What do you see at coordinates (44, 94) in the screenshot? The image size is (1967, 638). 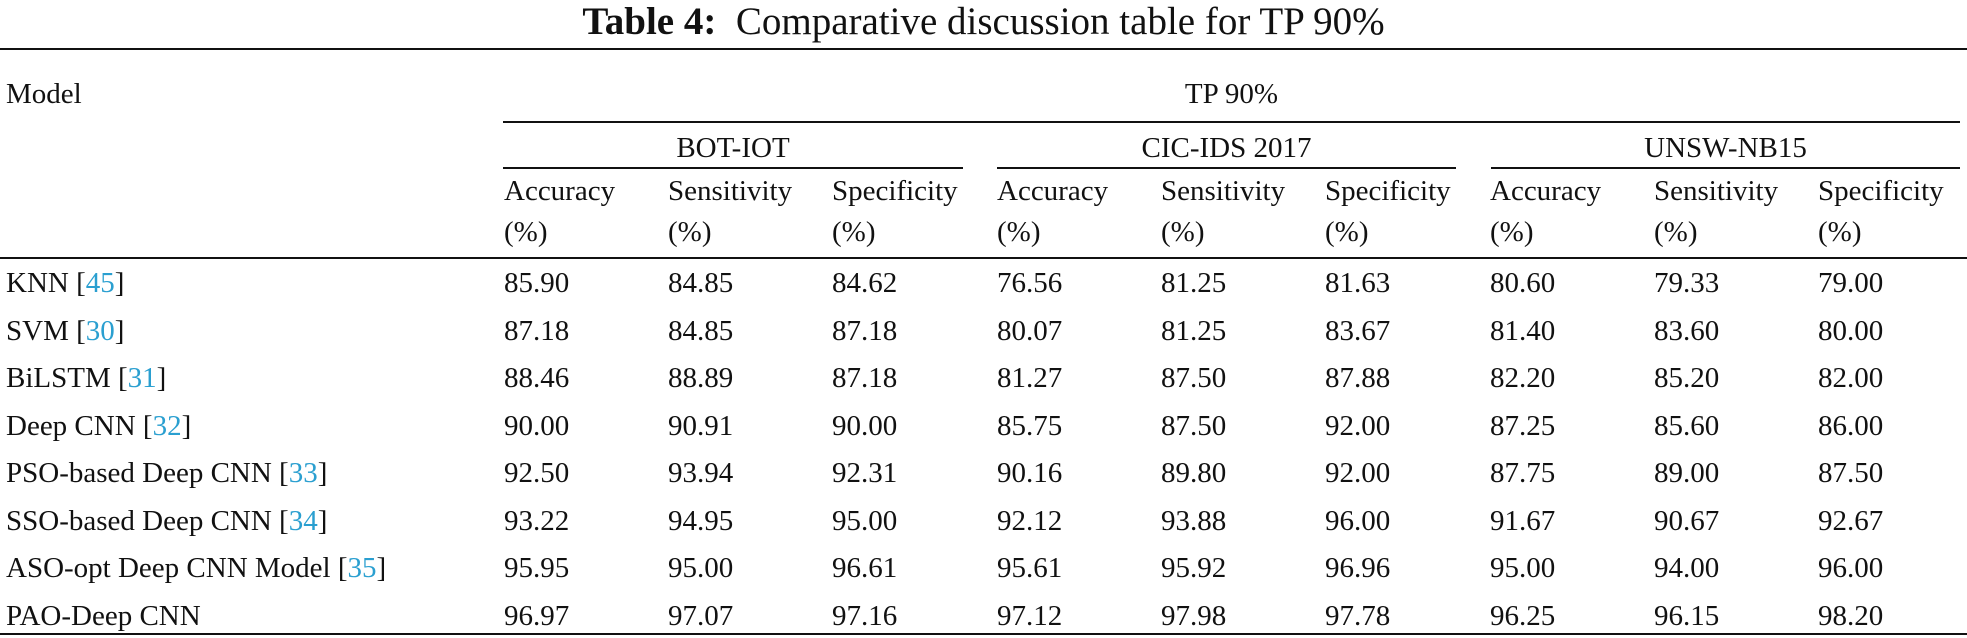 I see `model-column-header: Model` at bounding box center [44, 94].